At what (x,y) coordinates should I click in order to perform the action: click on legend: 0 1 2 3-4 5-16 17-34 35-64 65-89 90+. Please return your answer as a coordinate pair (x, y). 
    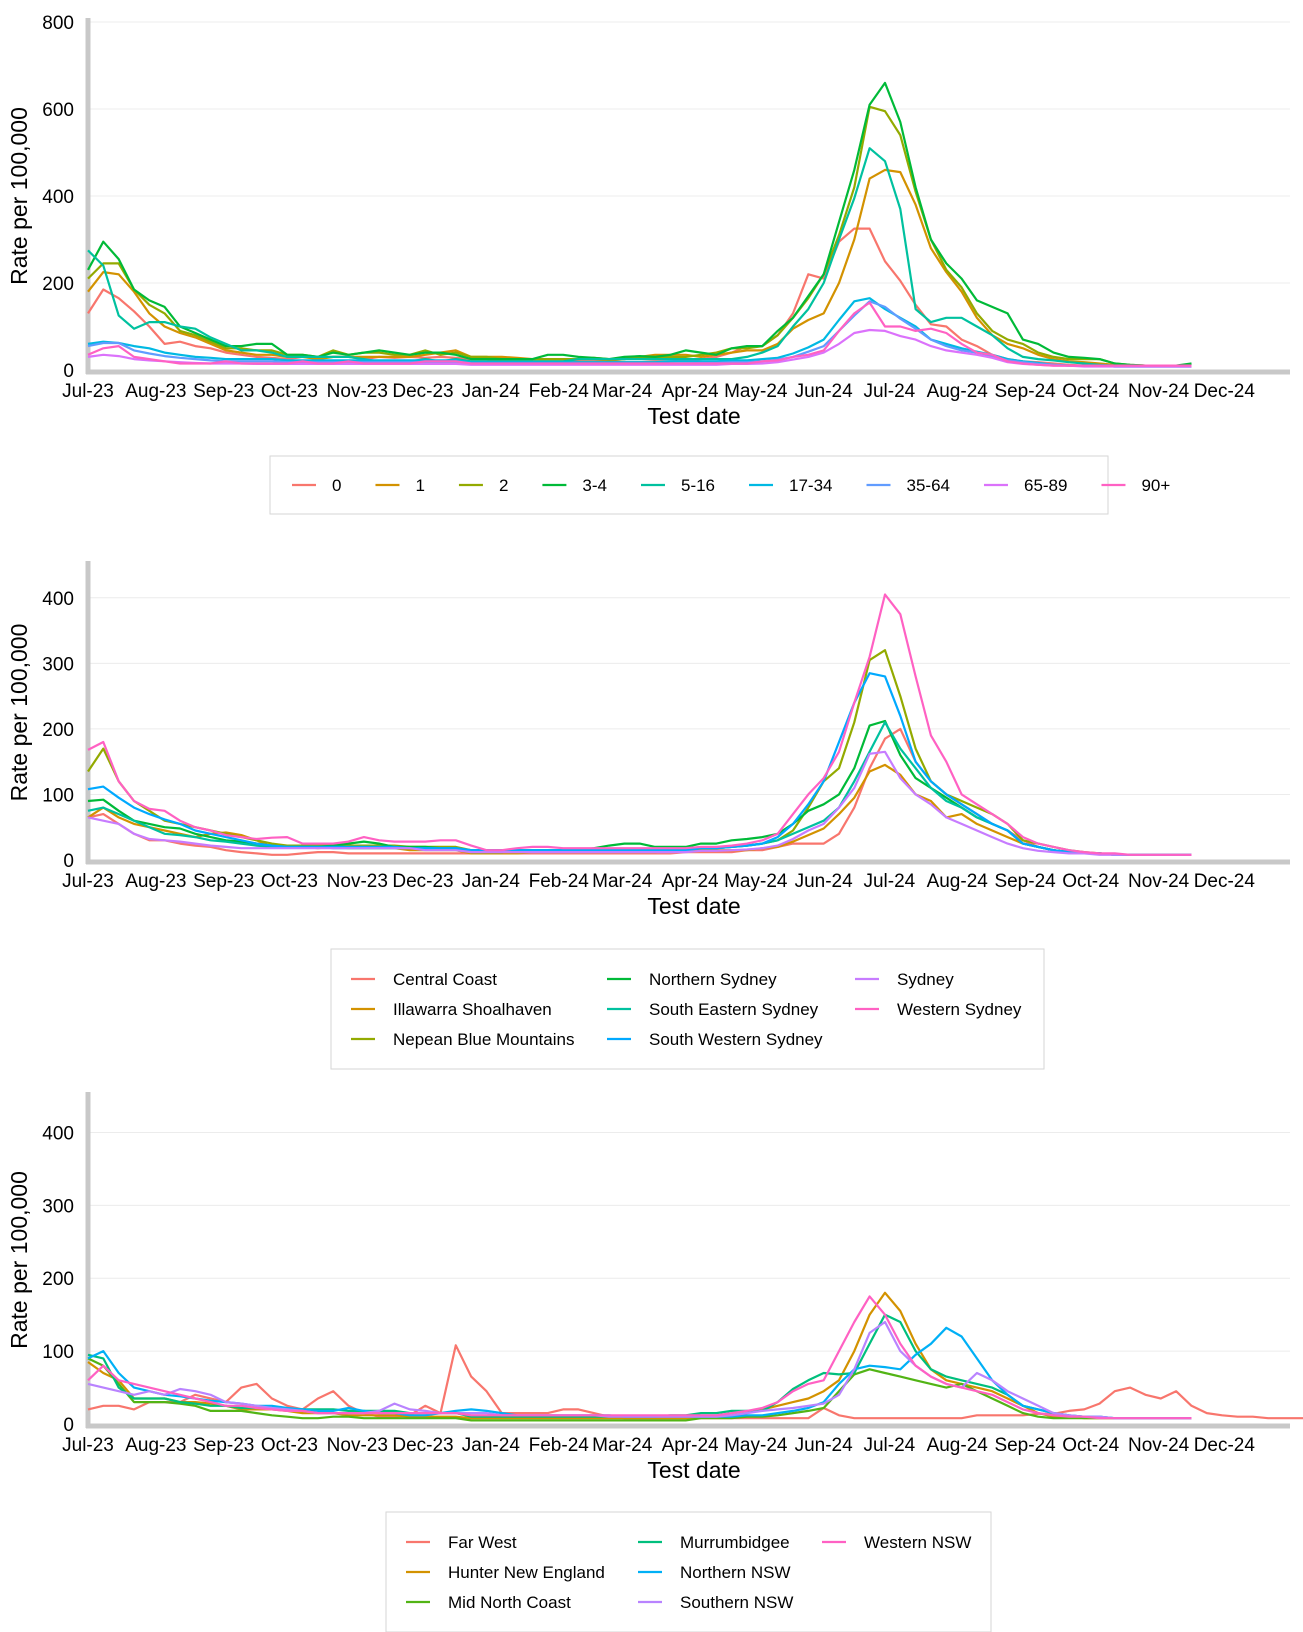
    Looking at the image, I should click on (719, 485).